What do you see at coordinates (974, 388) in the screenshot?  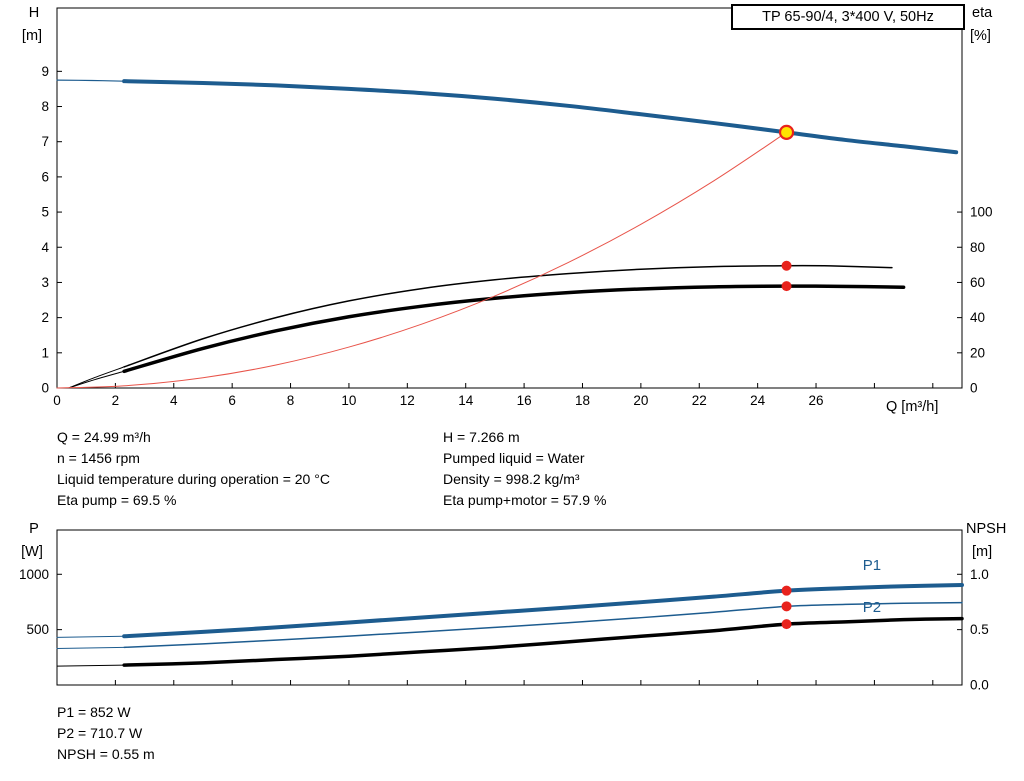 I see `hq-chart-yright-tick-label: 0` at bounding box center [974, 388].